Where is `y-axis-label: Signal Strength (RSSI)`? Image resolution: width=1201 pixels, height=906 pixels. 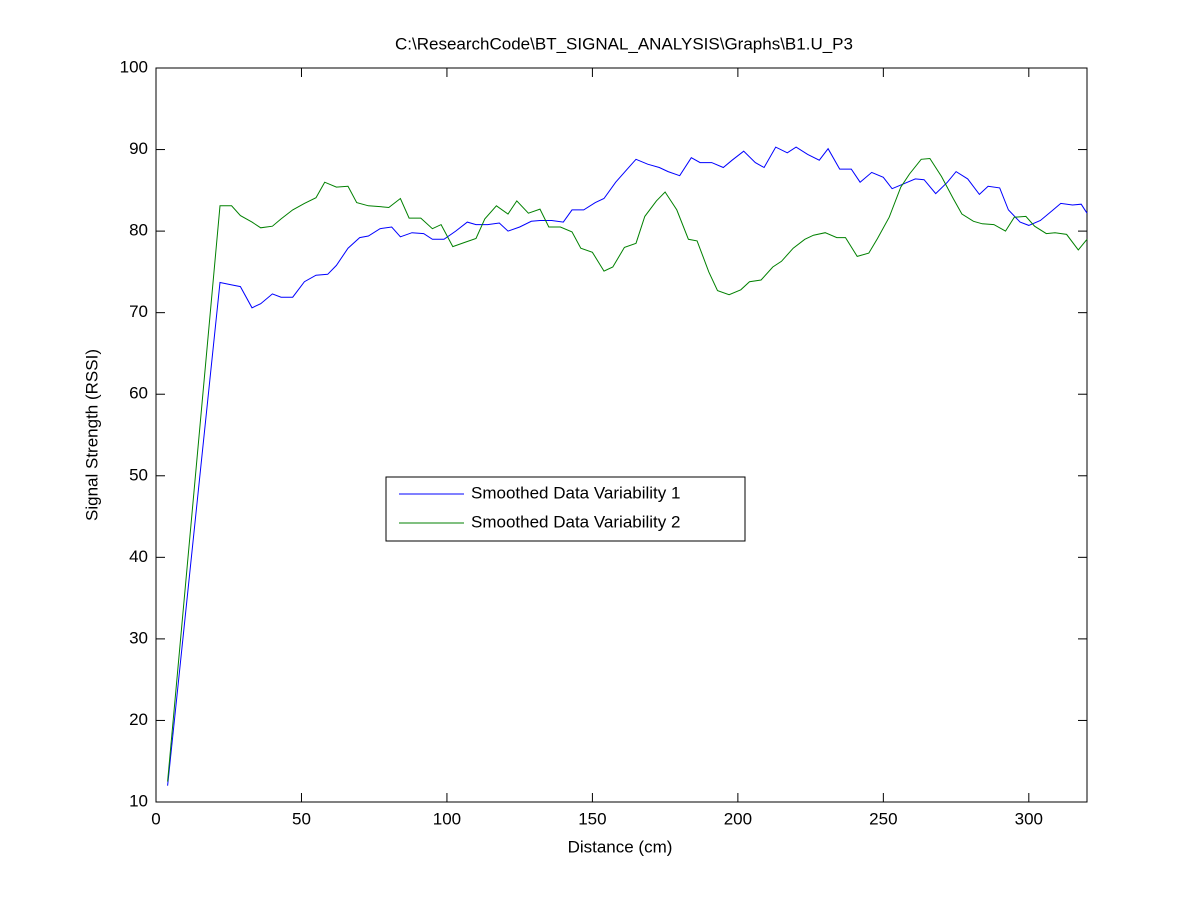 y-axis-label: Signal Strength (RSSI) is located at coordinates (91, 435).